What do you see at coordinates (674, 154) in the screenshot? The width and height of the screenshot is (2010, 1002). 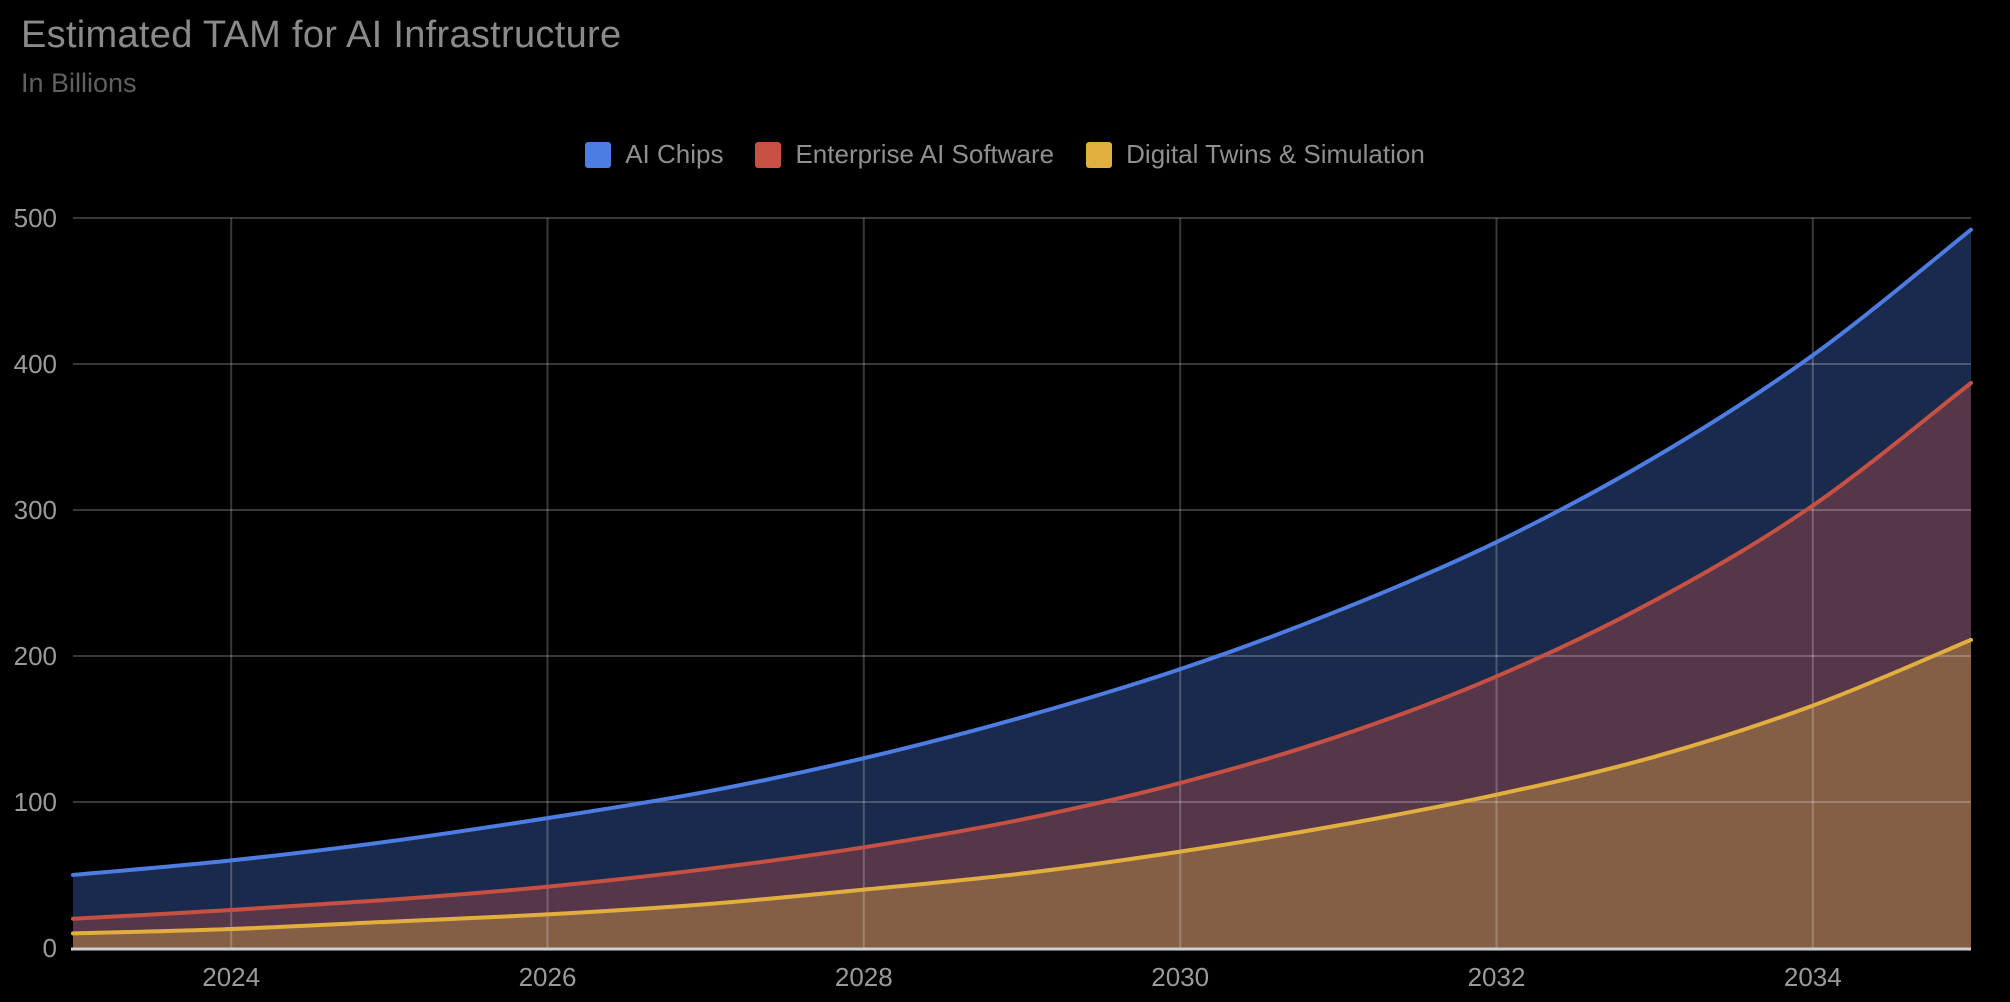 I see `legend-label: AI Chips` at bounding box center [674, 154].